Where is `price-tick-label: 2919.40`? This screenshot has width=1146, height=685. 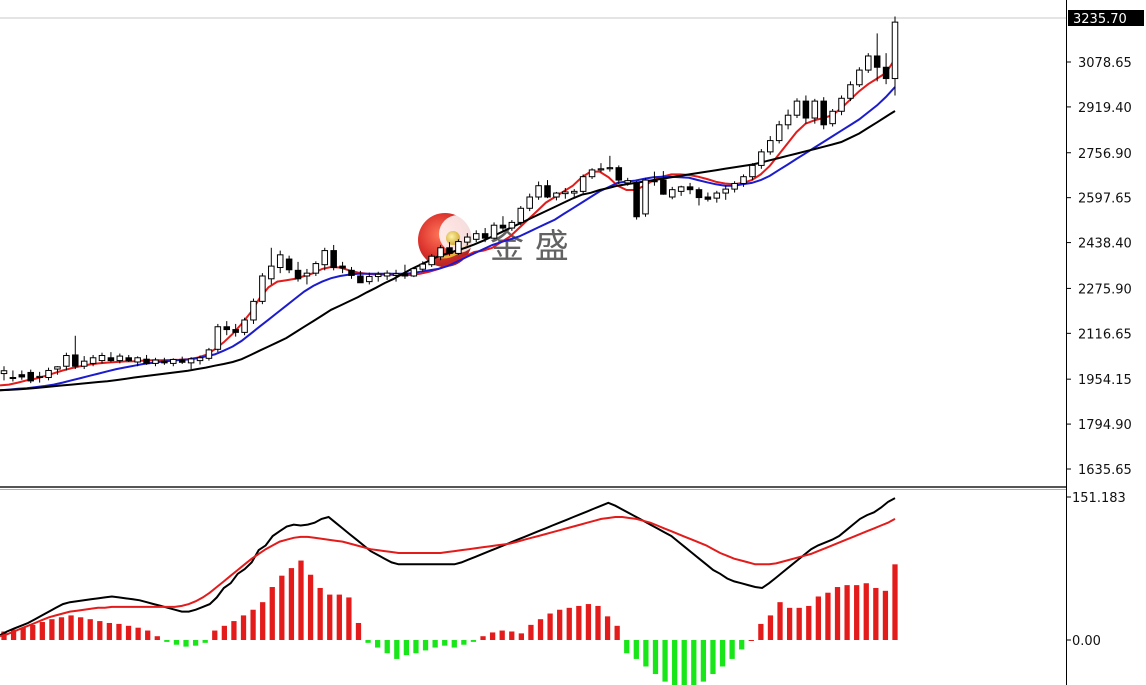 price-tick-label: 2919.40 is located at coordinates (1105, 108).